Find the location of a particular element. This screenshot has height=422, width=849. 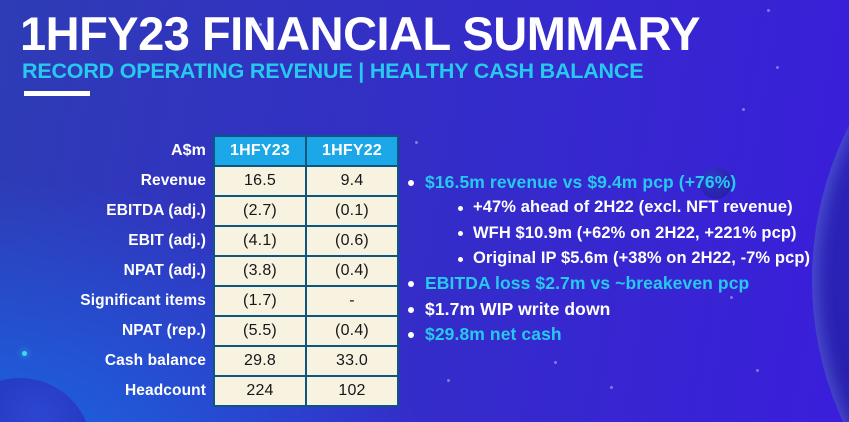

title-underline is located at coordinates (57, 93).